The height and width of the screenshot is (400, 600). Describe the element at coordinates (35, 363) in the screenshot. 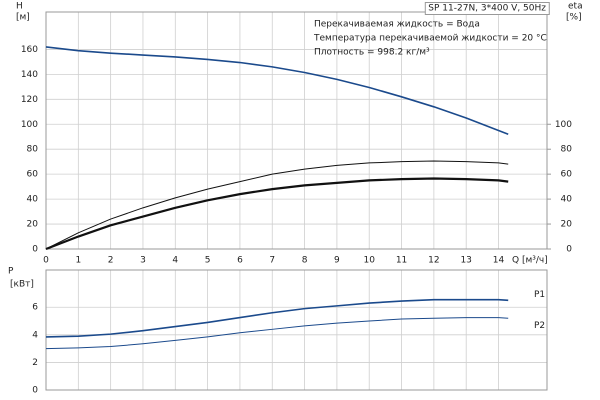

I see `y-tick-label: 2` at that location.